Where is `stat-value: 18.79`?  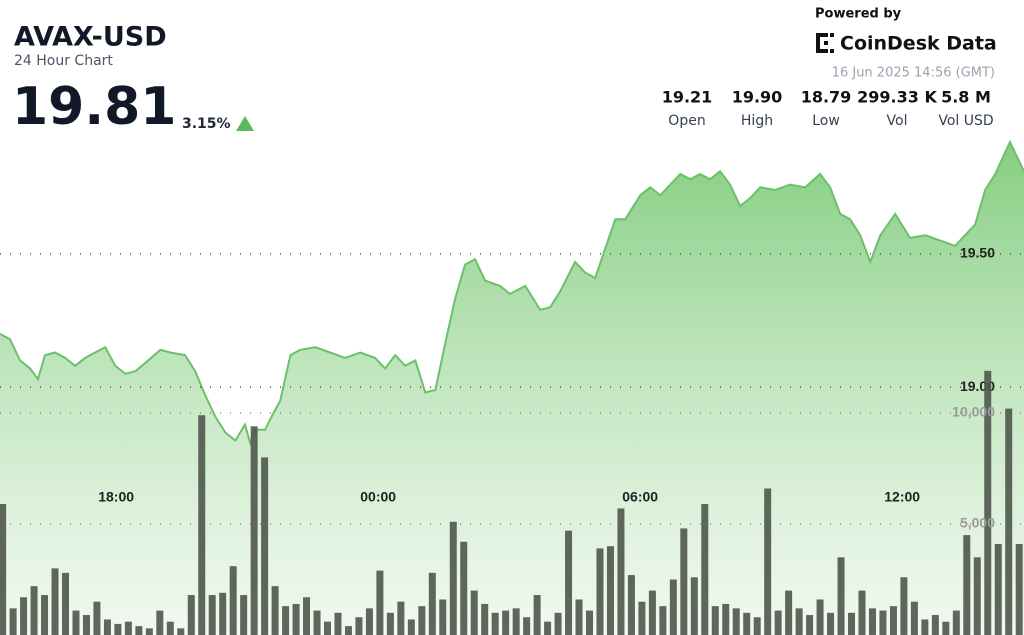
stat-value: 18.79 is located at coordinates (826, 97).